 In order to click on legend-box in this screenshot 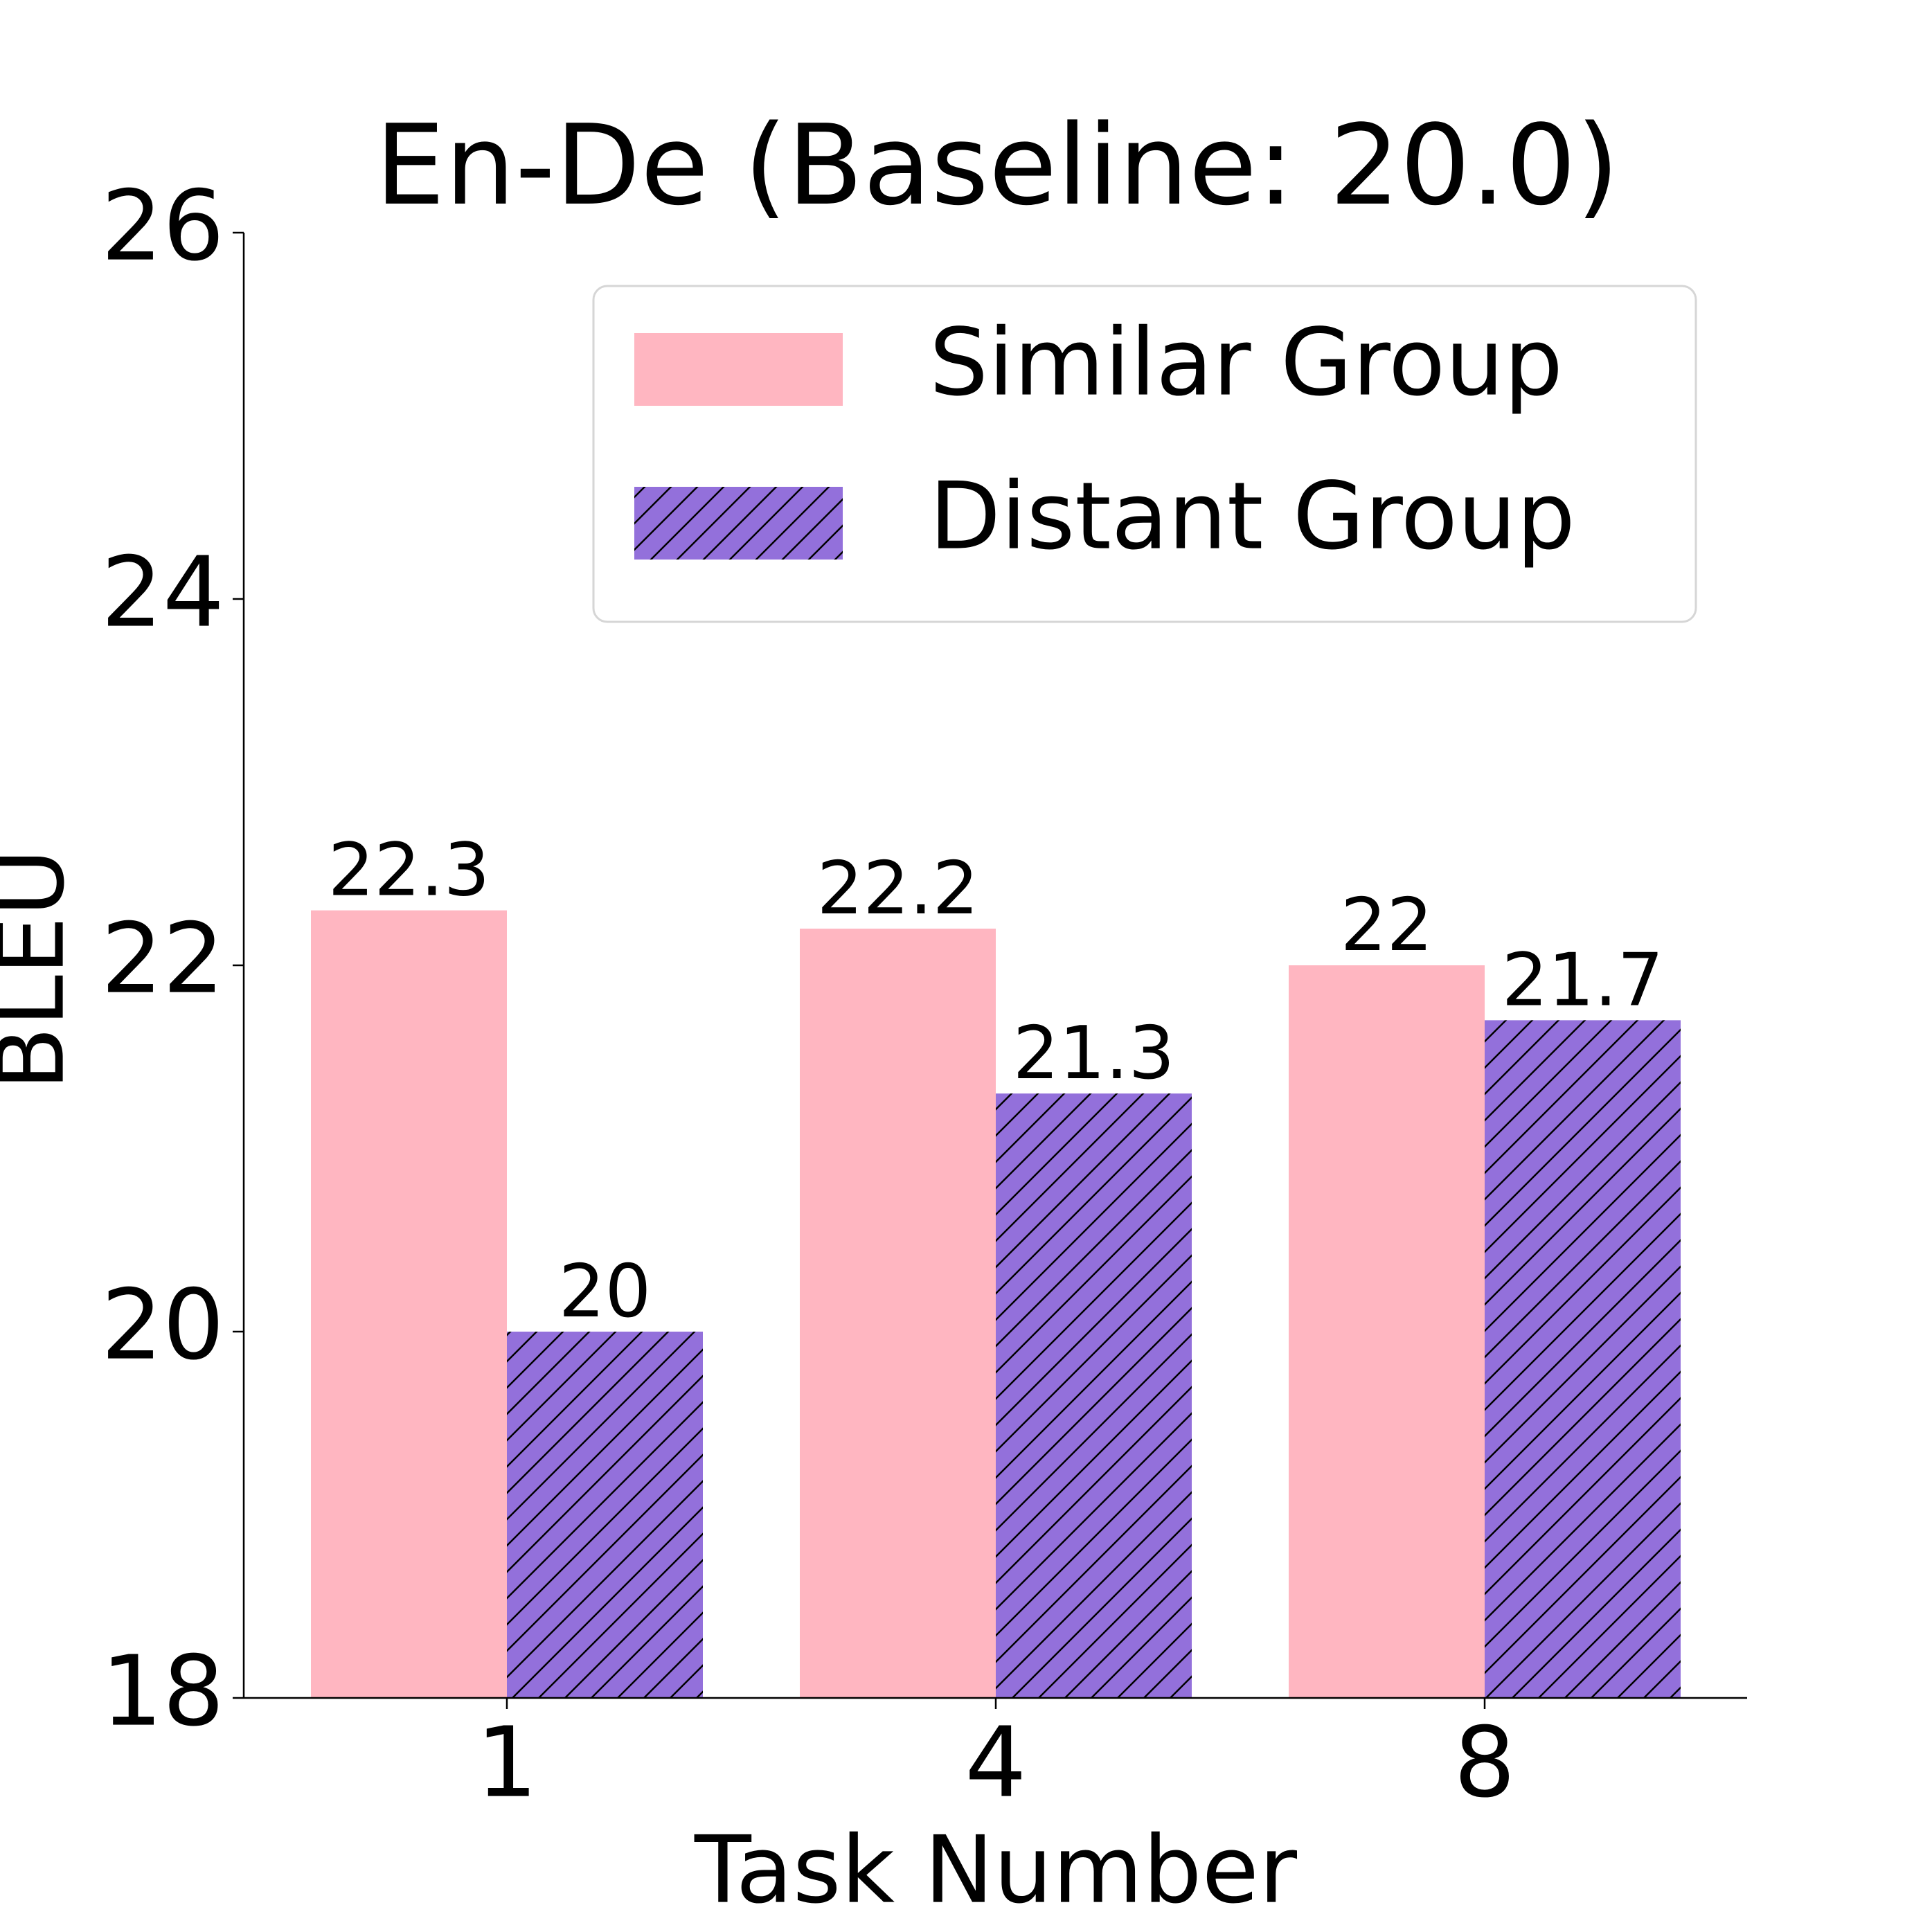, I will do `click(1144, 454)`.